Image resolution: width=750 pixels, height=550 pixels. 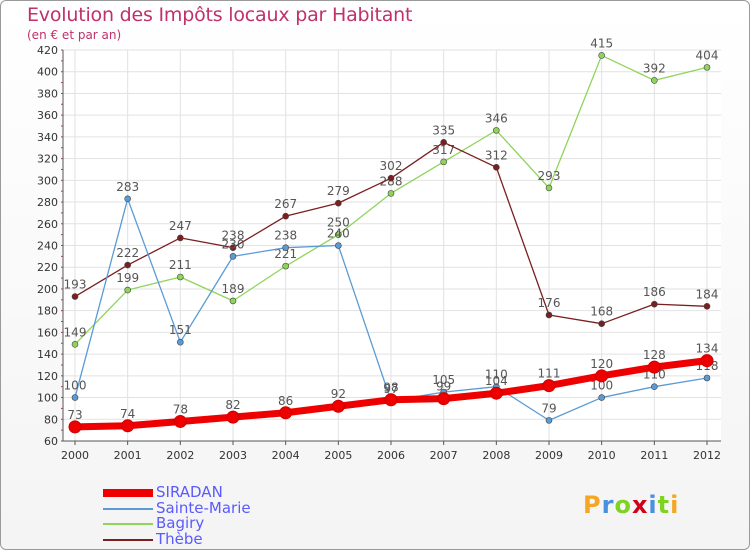 What do you see at coordinates (444, 455) in the screenshot?
I see `x-tick-label: 2007` at bounding box center [444, 455].